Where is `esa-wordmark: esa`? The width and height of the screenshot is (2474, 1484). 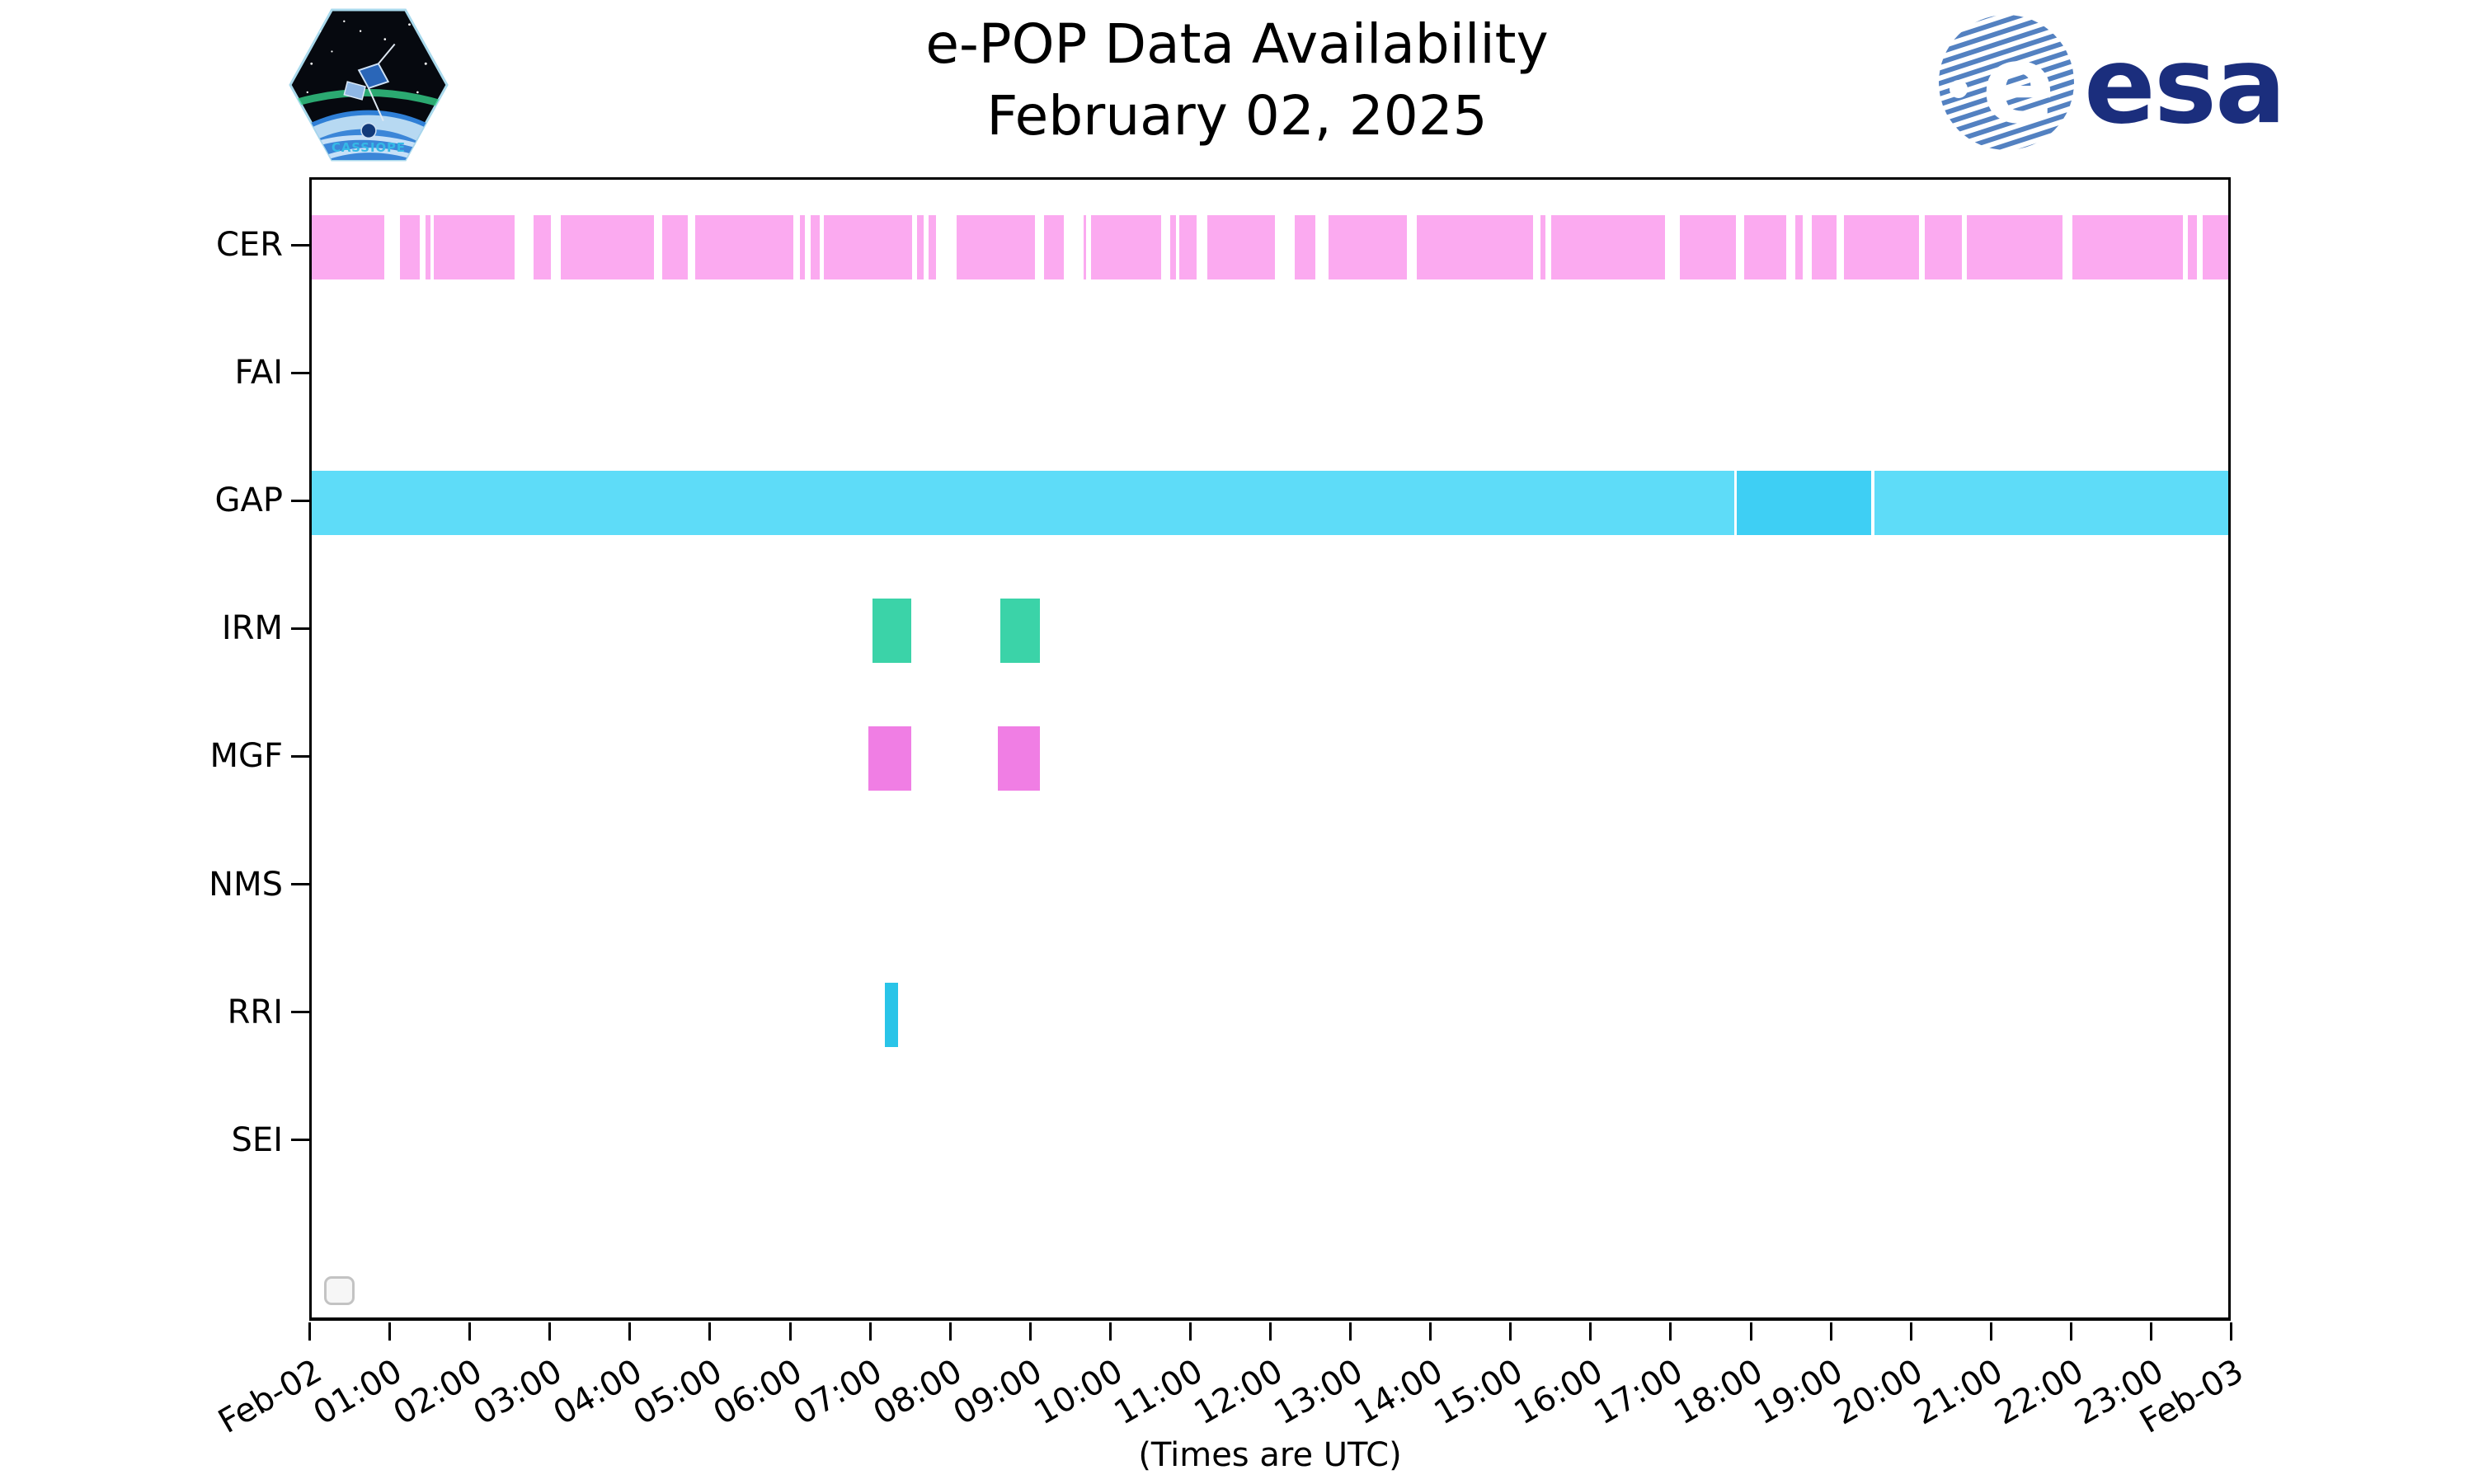
esa-wordmark: esa is located at coordinates (2184, 86).